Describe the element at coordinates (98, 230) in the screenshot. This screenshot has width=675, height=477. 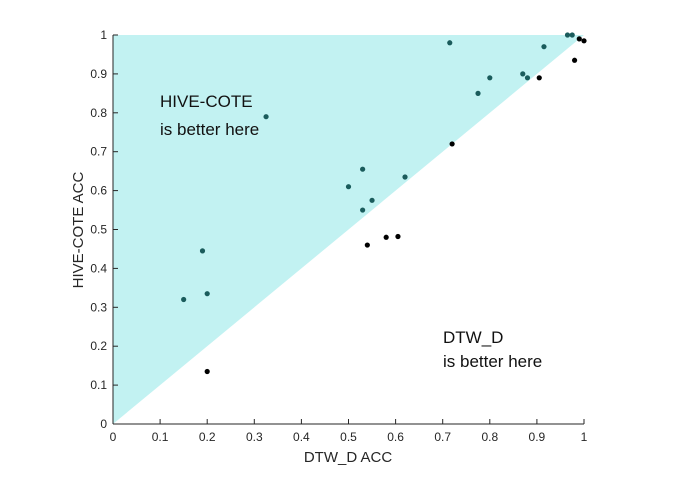
I see `y-tick-label: 0.5` at that location.